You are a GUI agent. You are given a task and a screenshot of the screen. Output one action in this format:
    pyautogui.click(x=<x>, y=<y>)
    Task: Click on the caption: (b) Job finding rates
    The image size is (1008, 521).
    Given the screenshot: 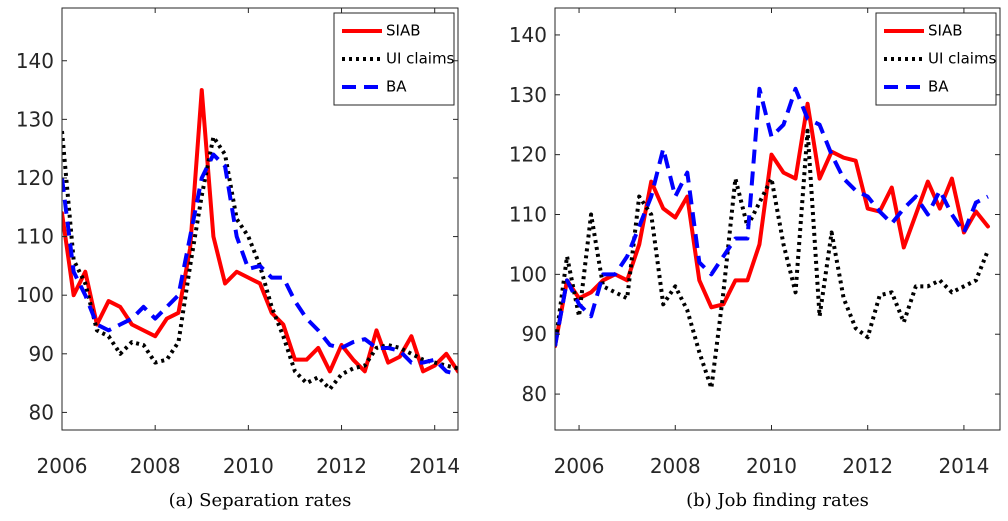 What is the action you would take?
    pyautogui.click(x=777, y=500)
    